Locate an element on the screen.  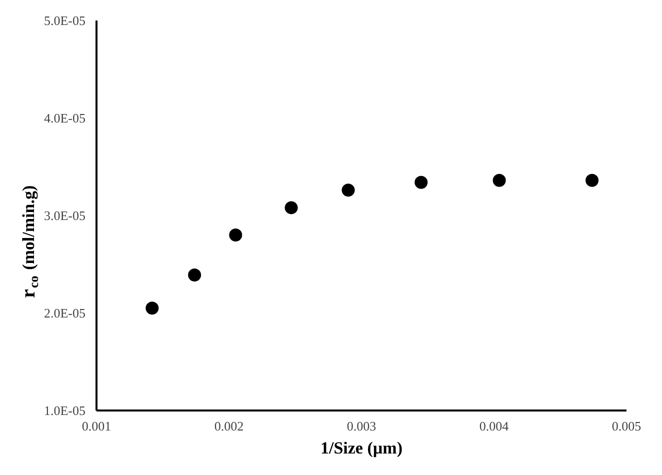
y-tick-label: 3.0E-05 is located at coordinates (65, 215).